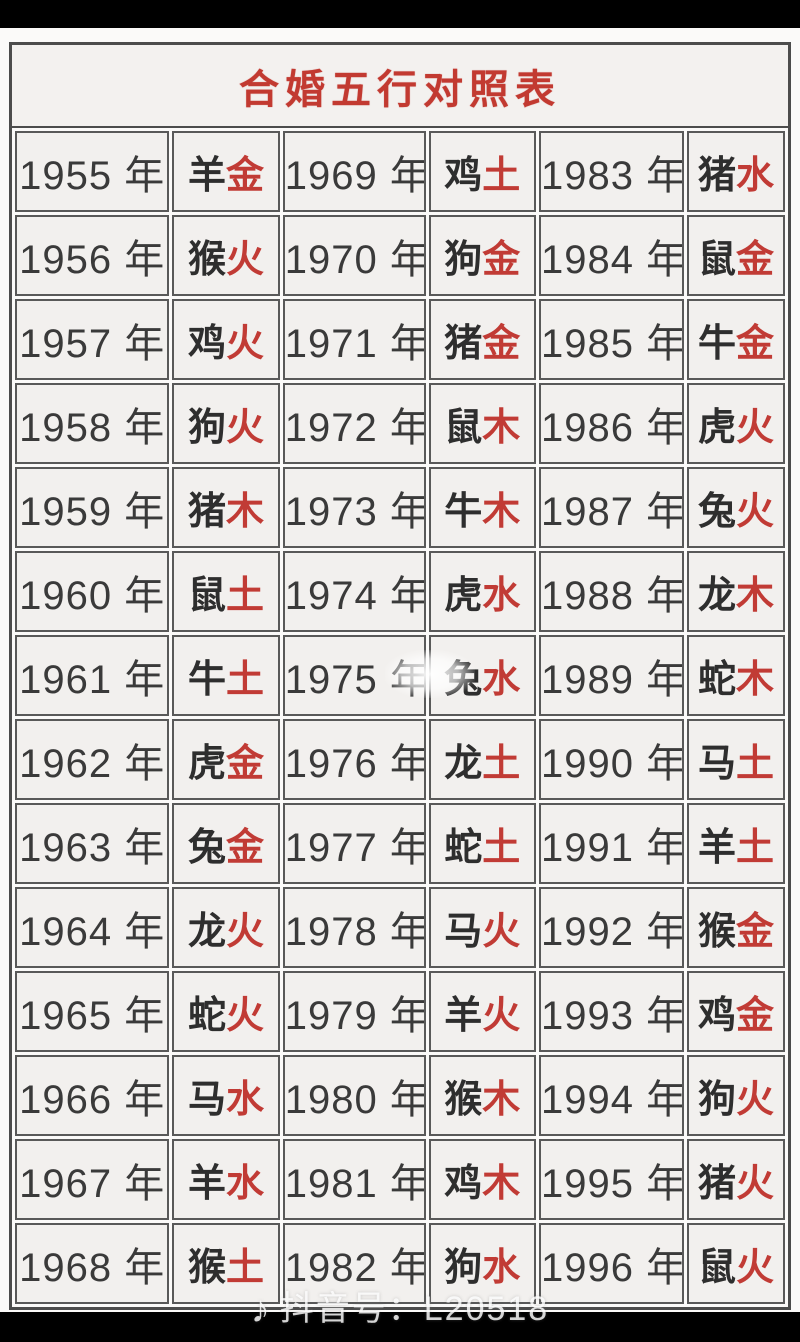 The width and height of the screenshot is (800, 1342). I want to click on year-cell: 1979 年, so click(354, 1011).